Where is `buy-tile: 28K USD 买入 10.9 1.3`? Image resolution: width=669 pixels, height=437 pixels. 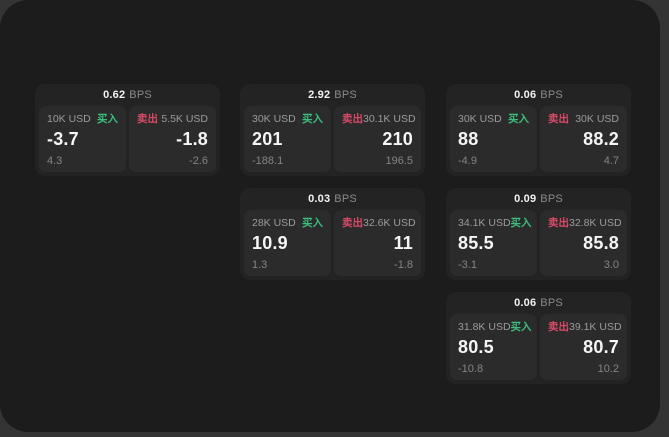 buy-tile: 28K USD 买入 10.9 1.3 is located at coordinates (287, 243).